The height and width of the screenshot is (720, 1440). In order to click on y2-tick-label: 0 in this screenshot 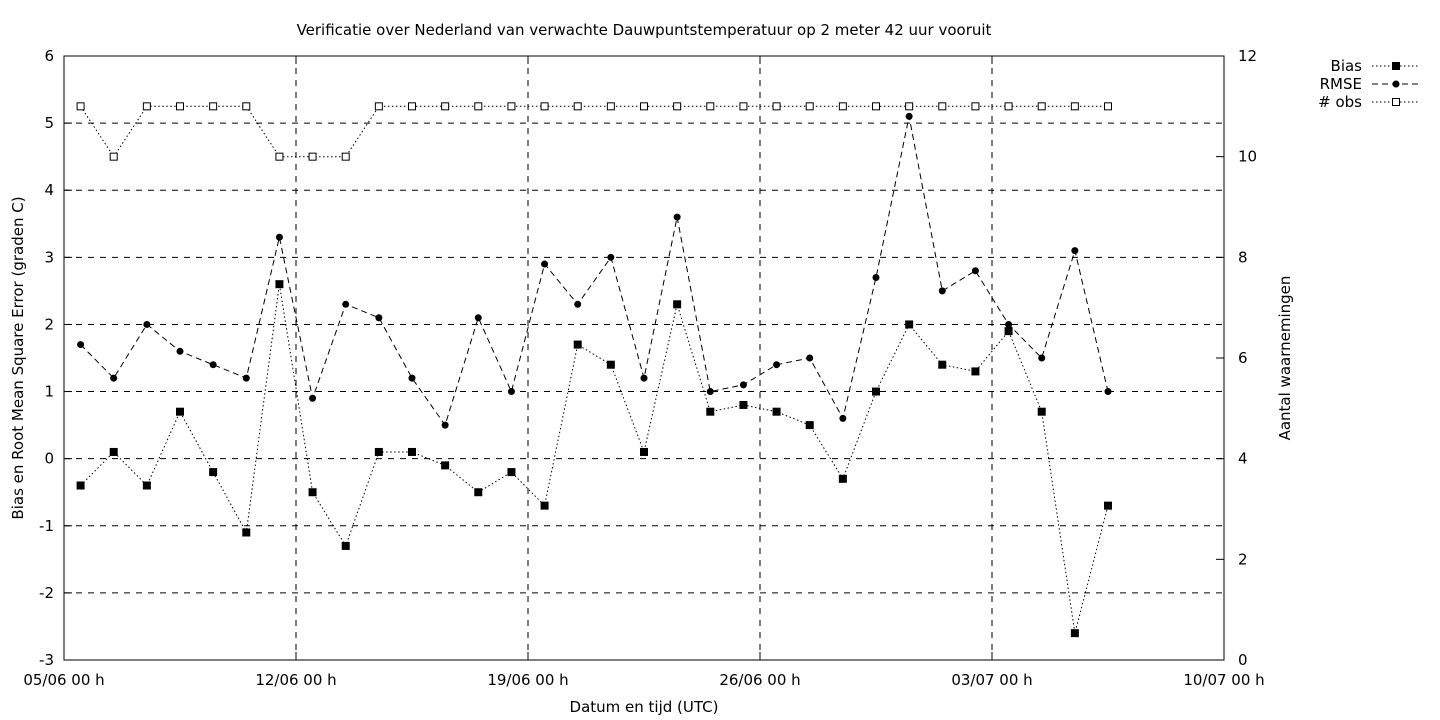, I will do `click(1243, 660)`.